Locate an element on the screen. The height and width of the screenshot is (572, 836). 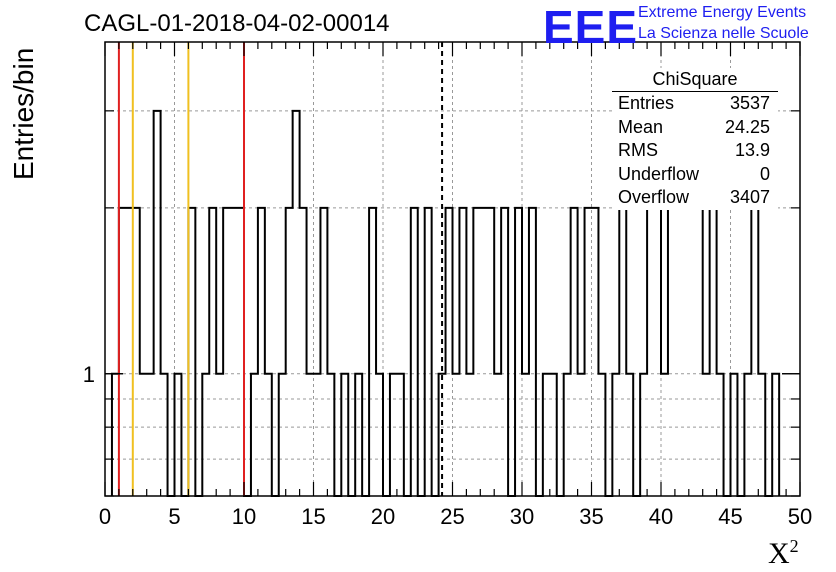
eee-logo-mark: EEE is located at coordinates (591, 27).